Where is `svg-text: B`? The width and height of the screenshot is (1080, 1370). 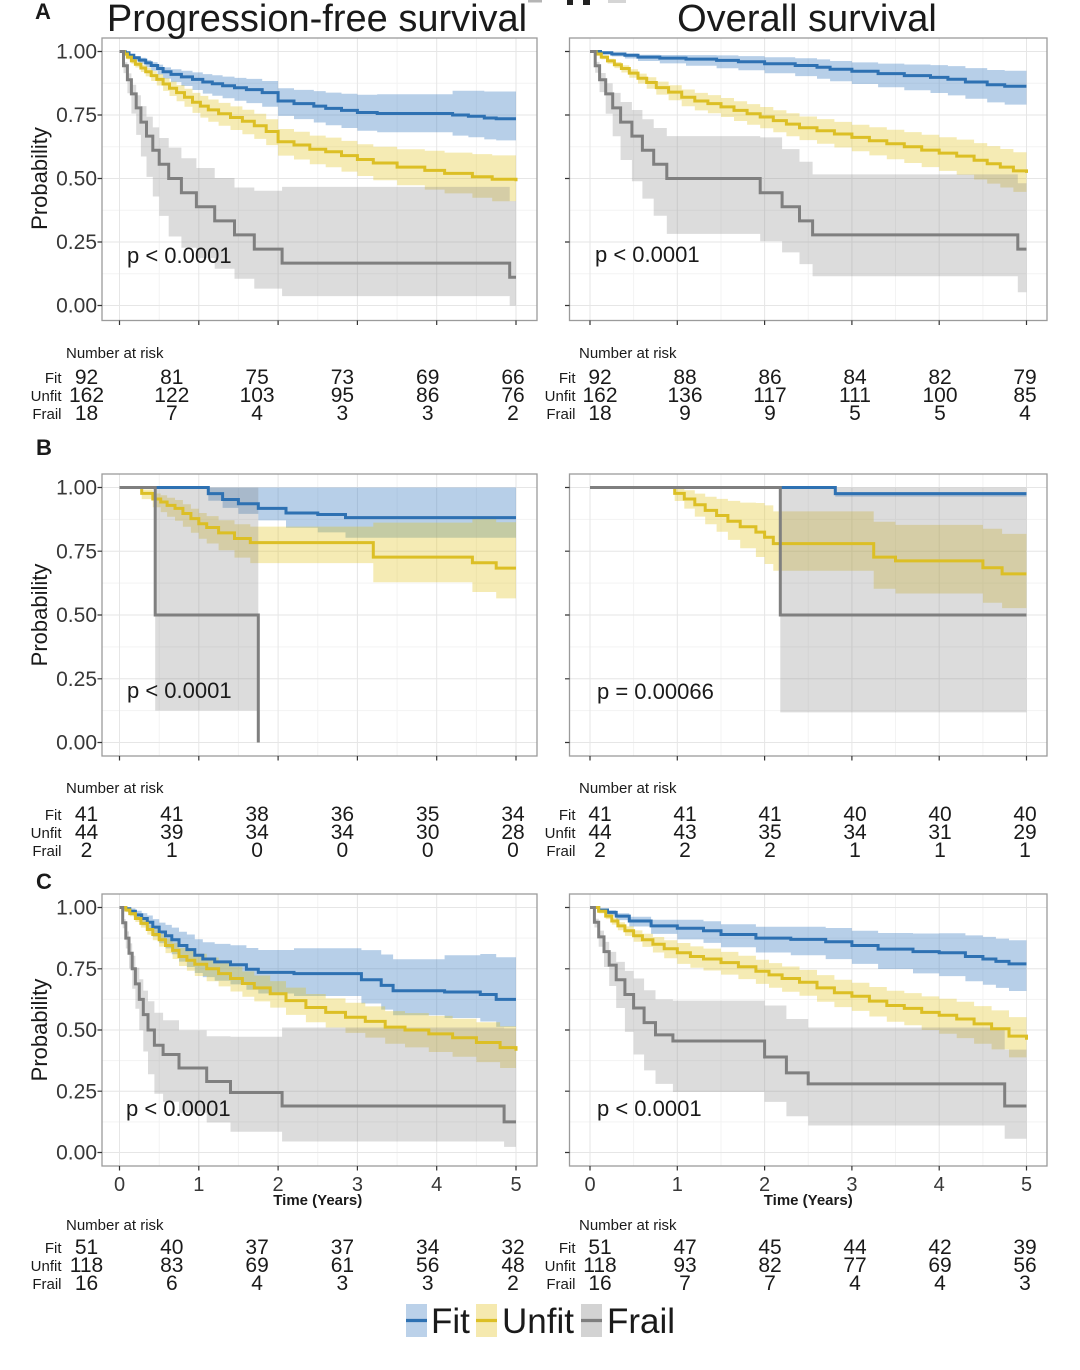 svg-text: B is located at coordinates (44, 447).